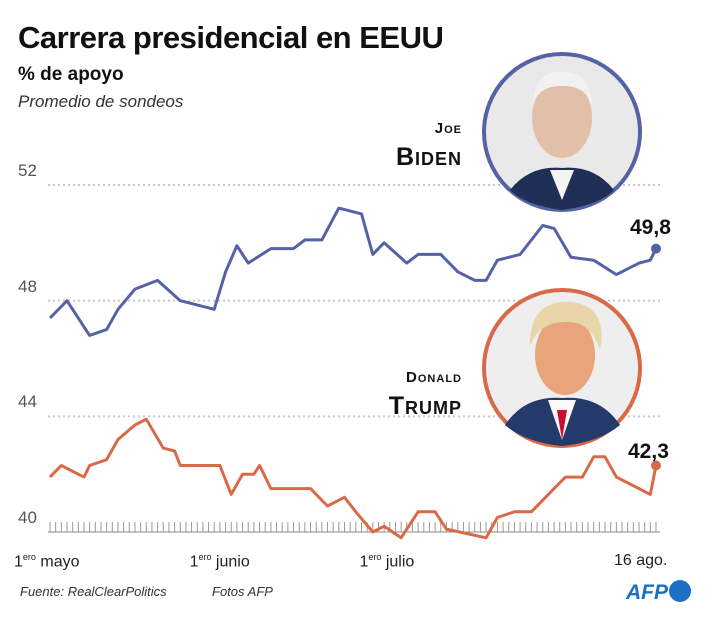 The width and height of the screenshot is (712, 620). I want to click on trump-latest-value: 42,3, so click(648, 451).